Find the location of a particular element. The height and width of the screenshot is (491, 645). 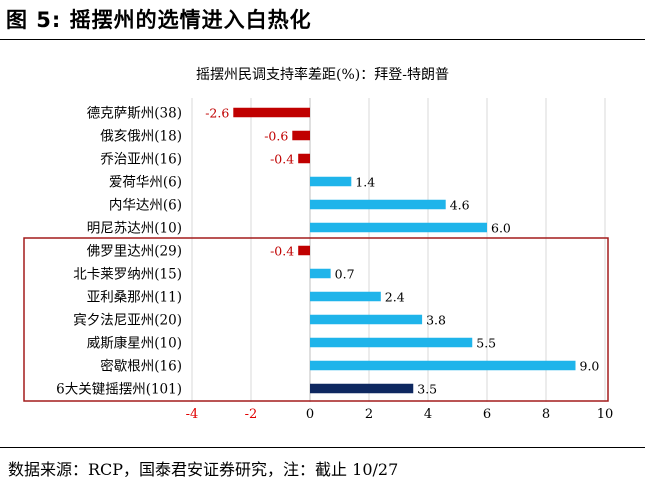

data-label: -2.6 is located at coordinates (217, 113).